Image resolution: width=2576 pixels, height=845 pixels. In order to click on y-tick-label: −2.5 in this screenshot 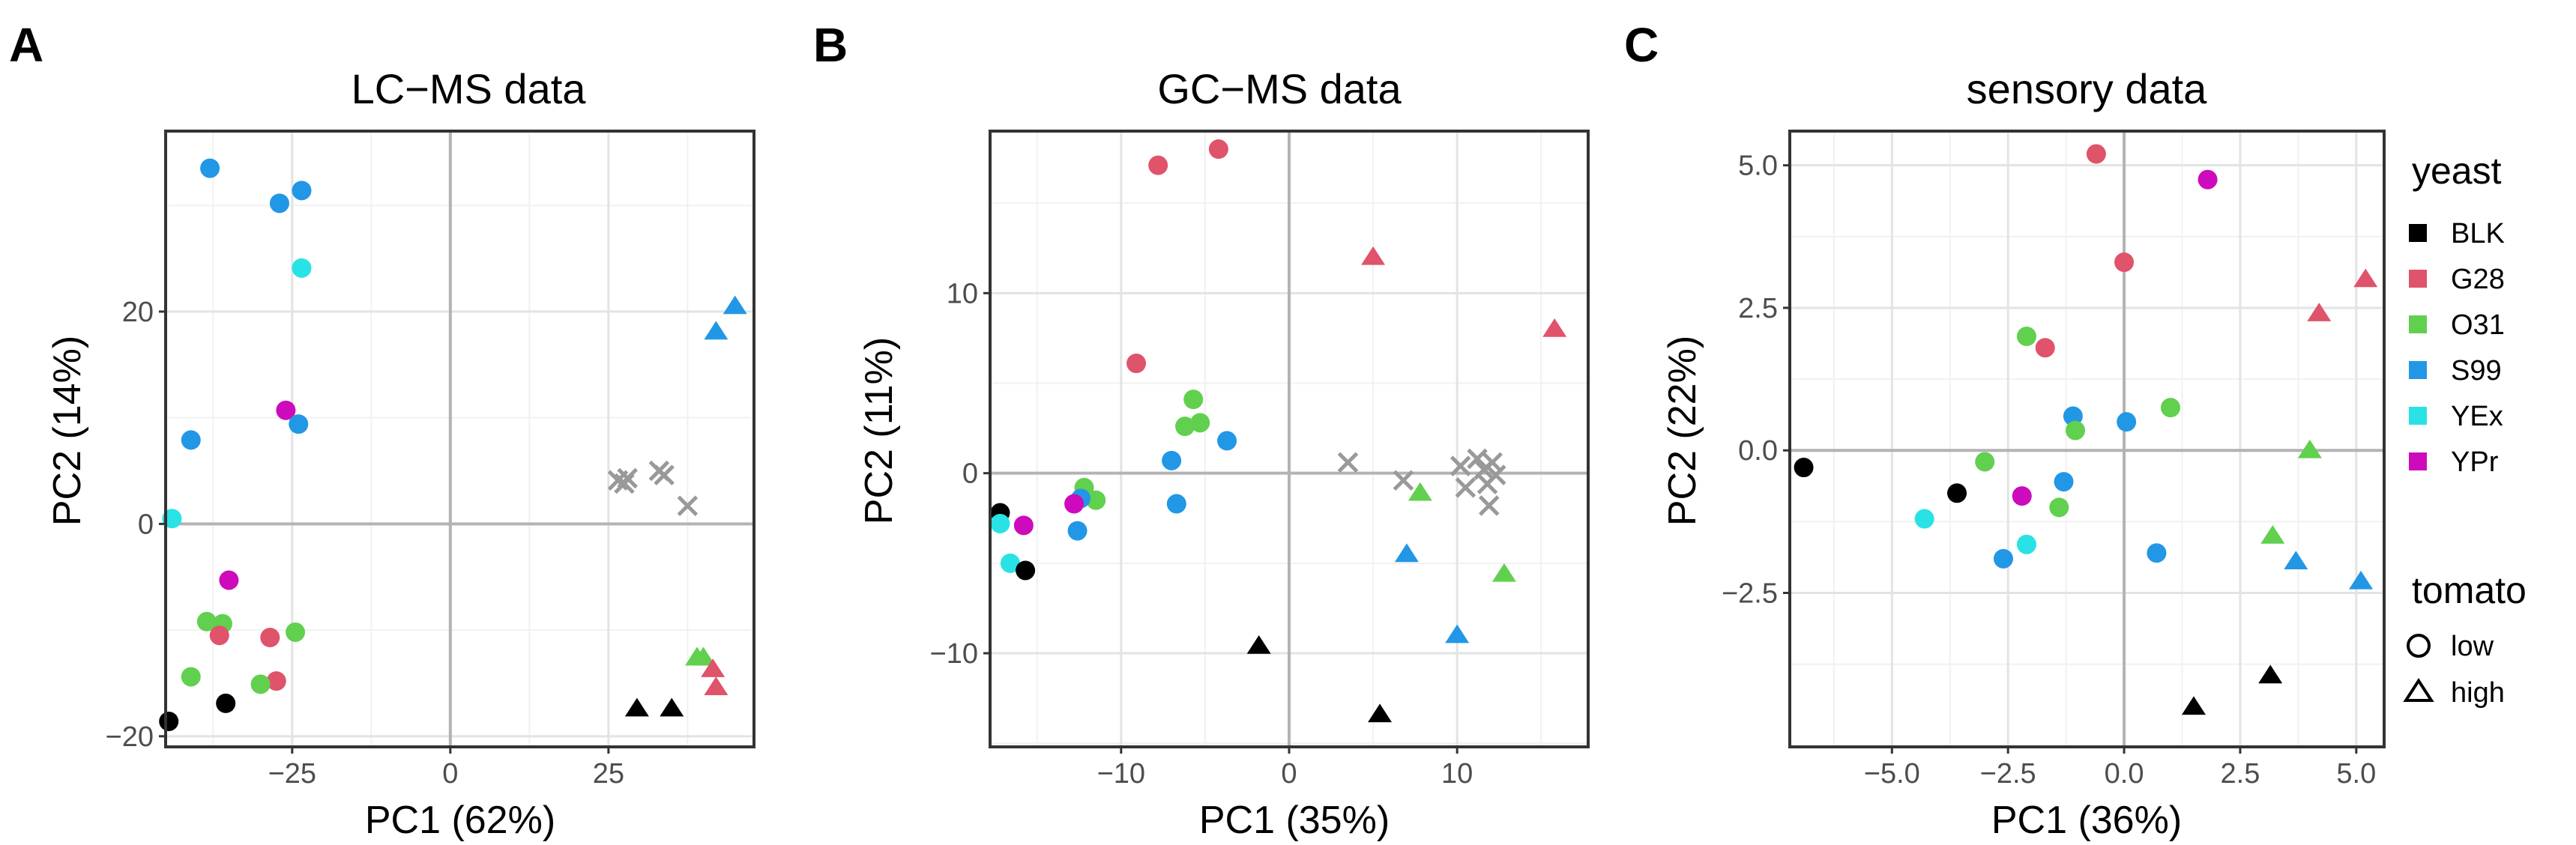, I will do `click(1750, 594)`.